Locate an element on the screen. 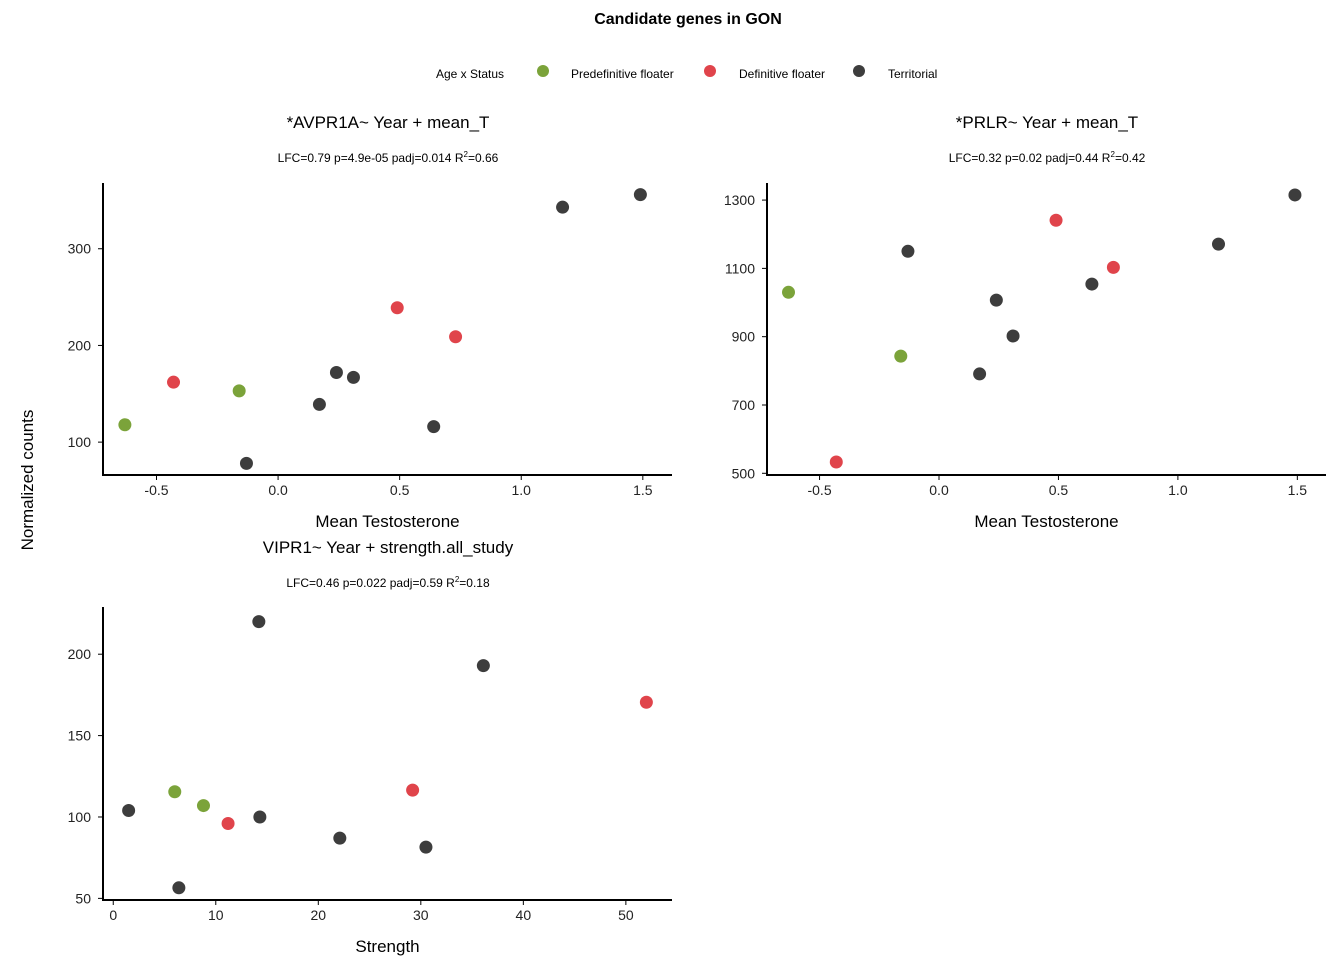 The width and height of the screenshot is (1344, 960). avpr1a-x-tick-label: -0.5 is located at coordinates (156, 490).